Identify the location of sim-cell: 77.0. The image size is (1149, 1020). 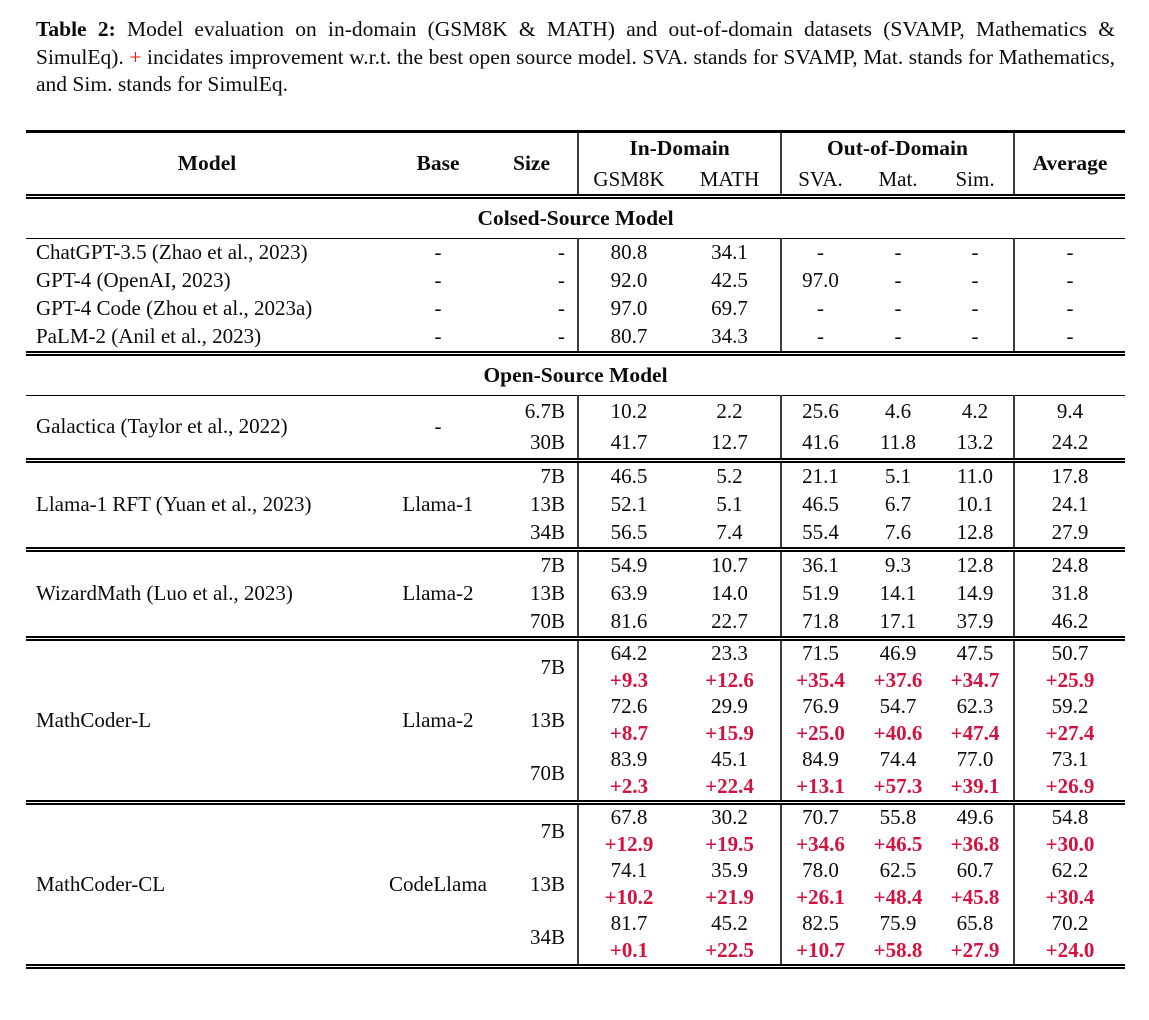
(975, 759).